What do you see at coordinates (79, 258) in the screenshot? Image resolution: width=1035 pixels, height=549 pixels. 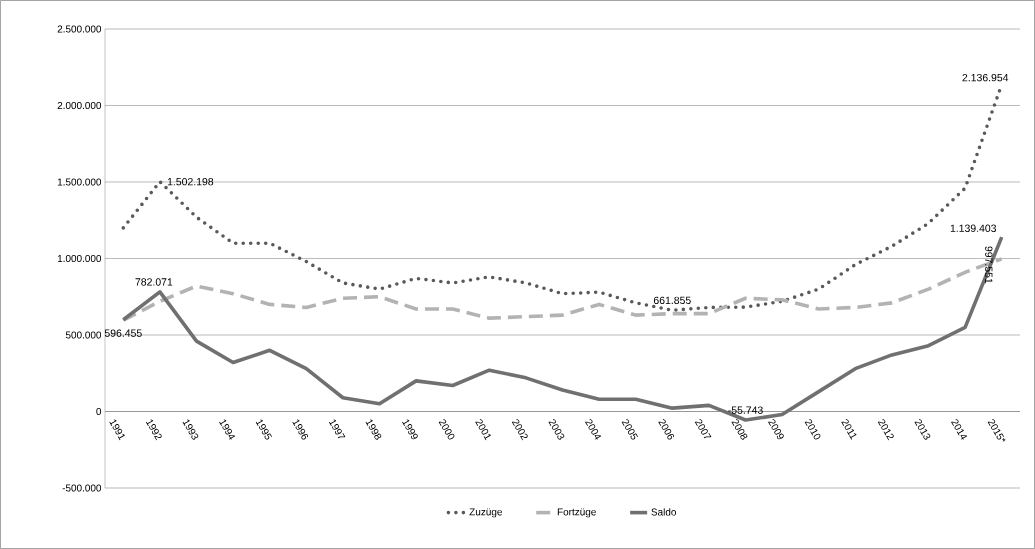 I see `y-tick-label: 1.000.000` at bounding box center [79, 258].